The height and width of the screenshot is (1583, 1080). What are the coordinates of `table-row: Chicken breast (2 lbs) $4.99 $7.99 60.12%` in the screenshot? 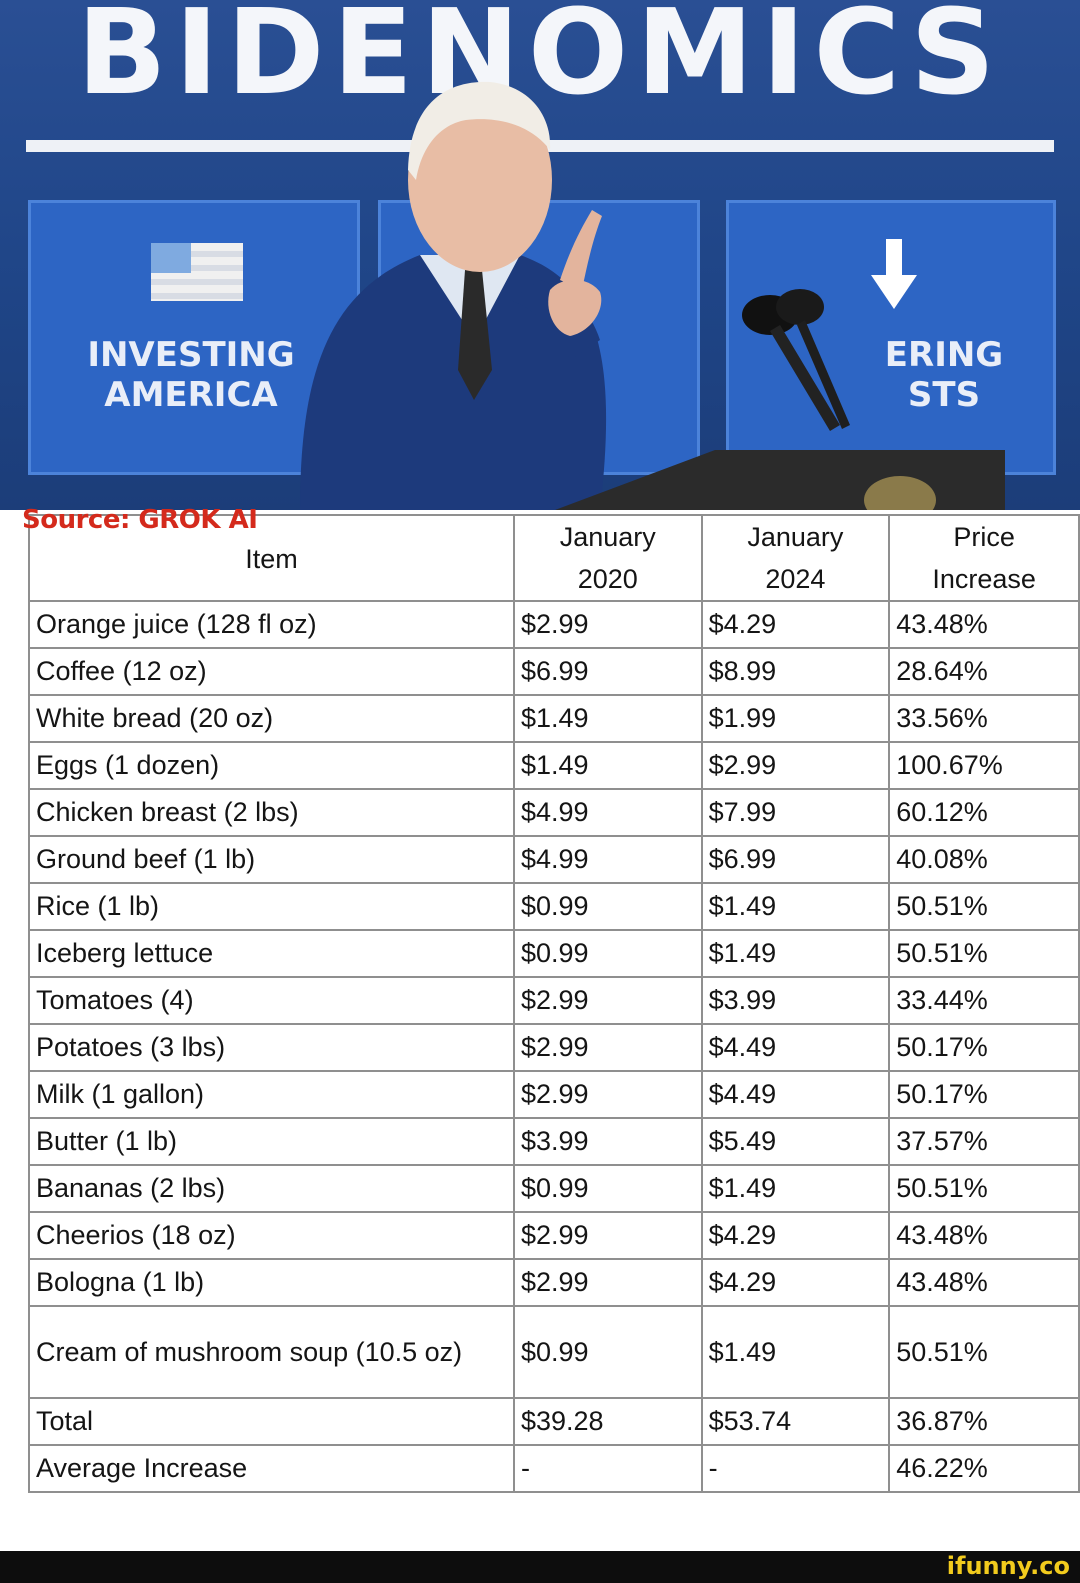 It's located at (554, 812).